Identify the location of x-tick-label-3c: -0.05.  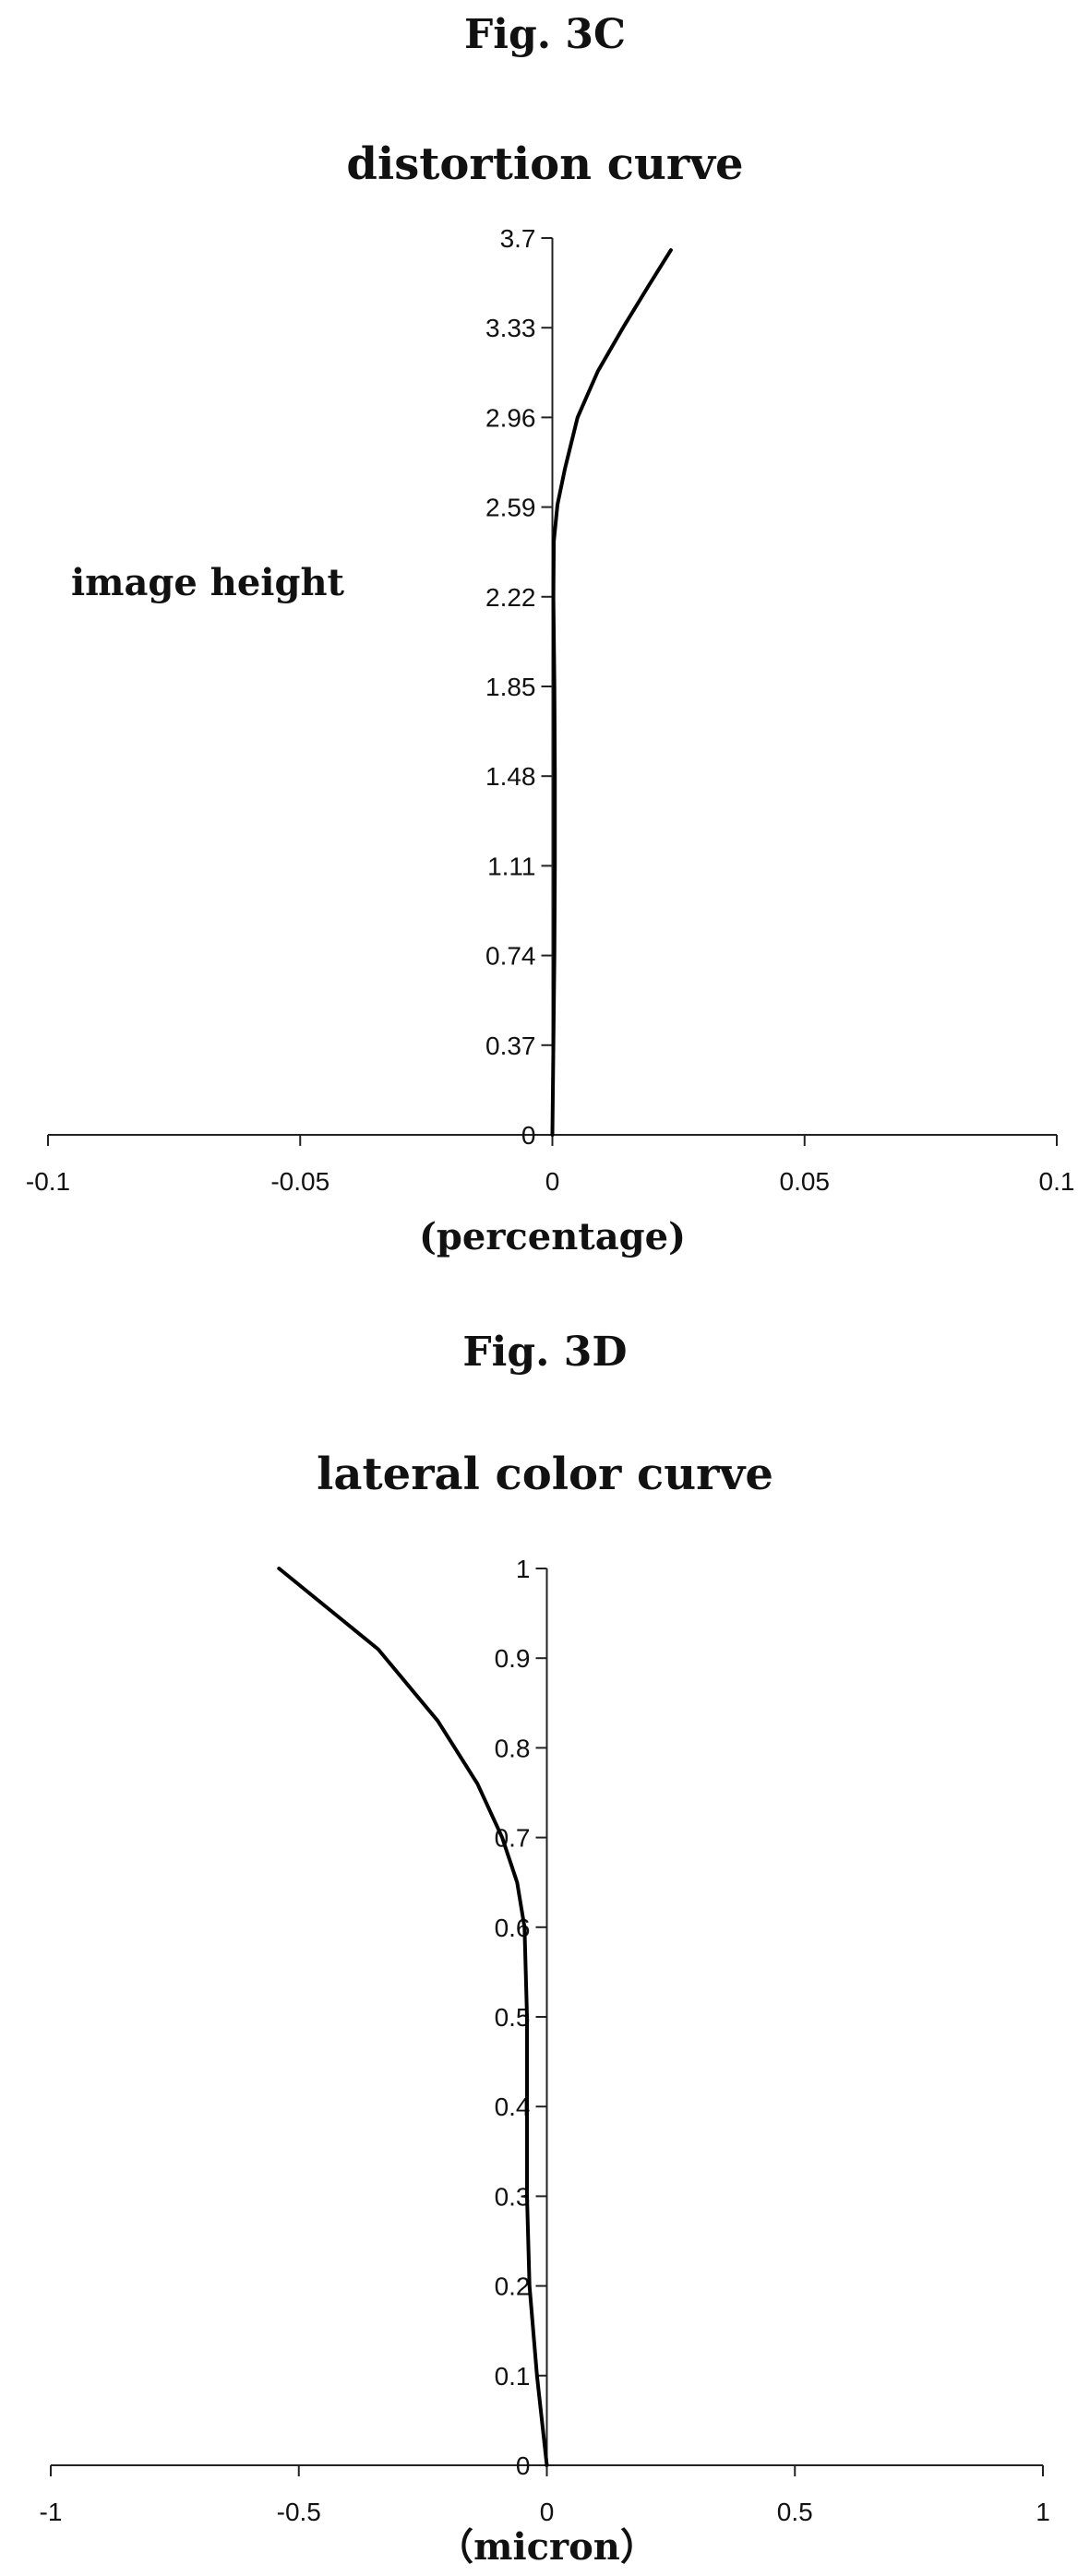
(299, 1181).